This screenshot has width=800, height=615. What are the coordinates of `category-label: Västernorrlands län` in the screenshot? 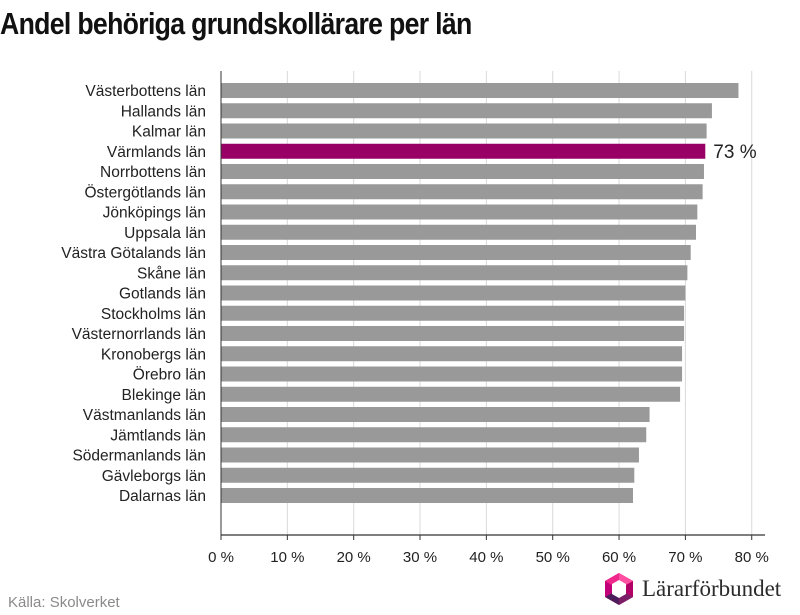 It's located at (139, 334).